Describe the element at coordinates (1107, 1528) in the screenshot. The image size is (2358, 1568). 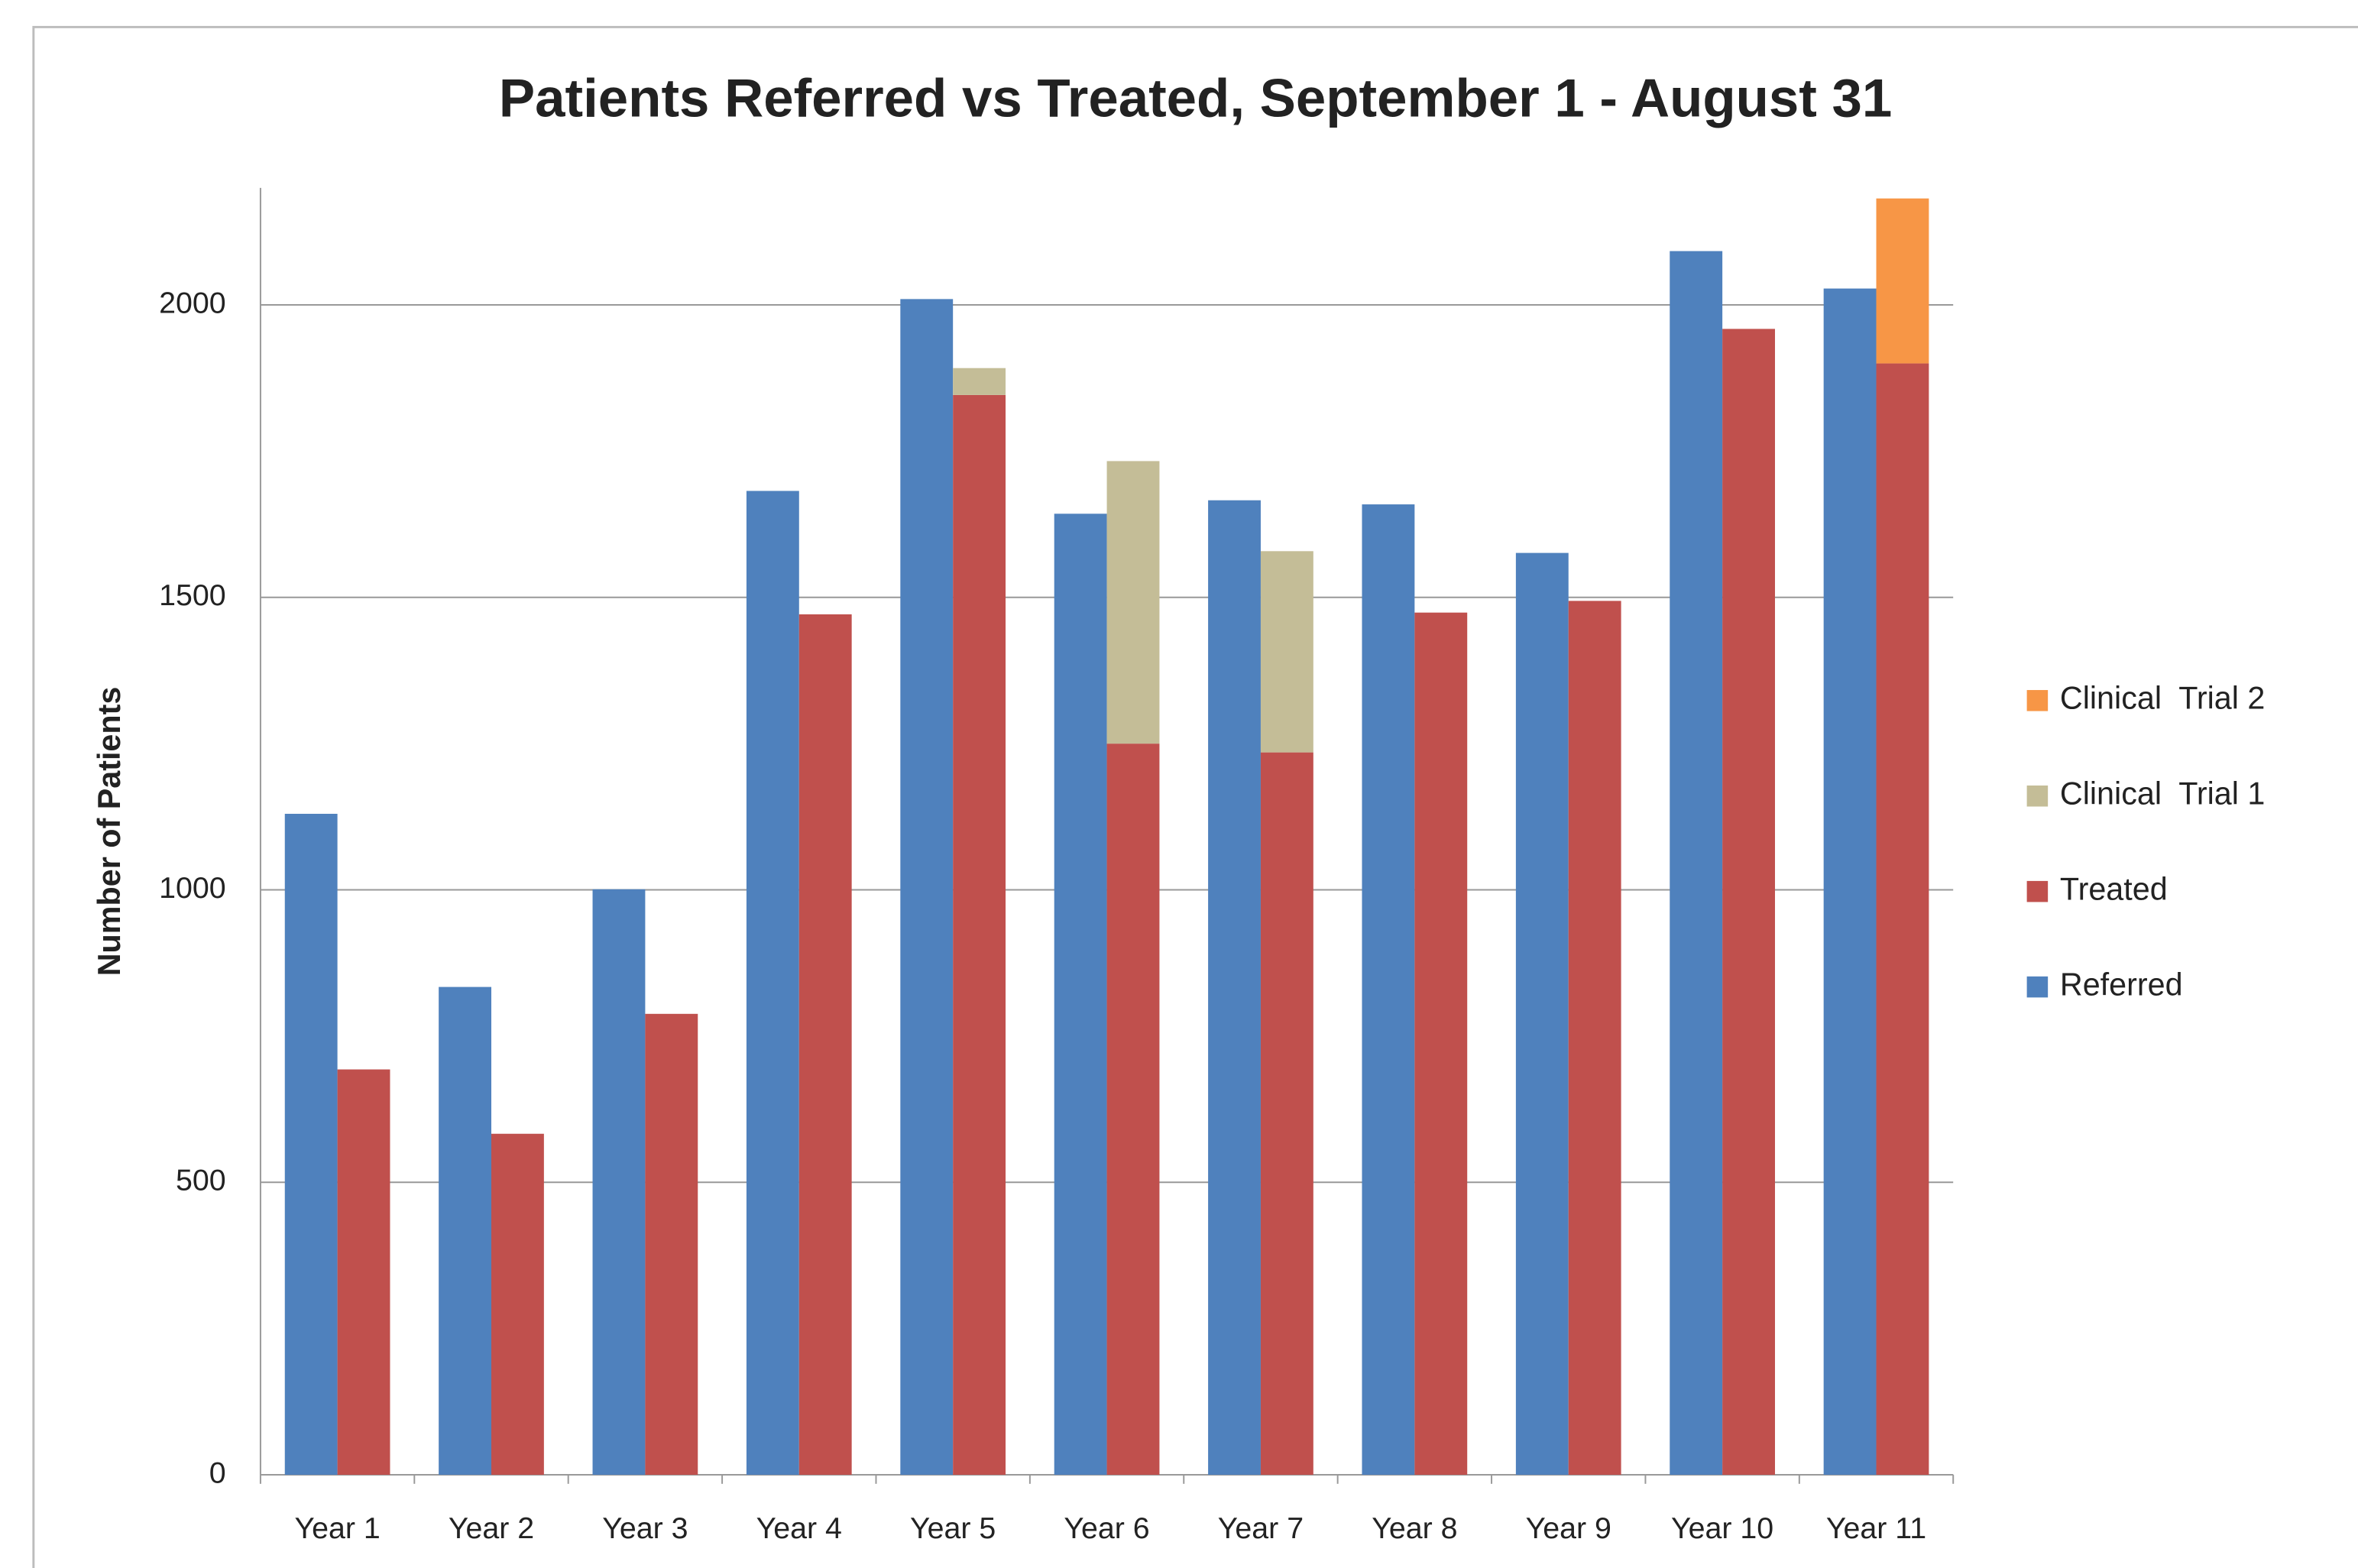
I see `x-tick-label: Year 6` at that location.